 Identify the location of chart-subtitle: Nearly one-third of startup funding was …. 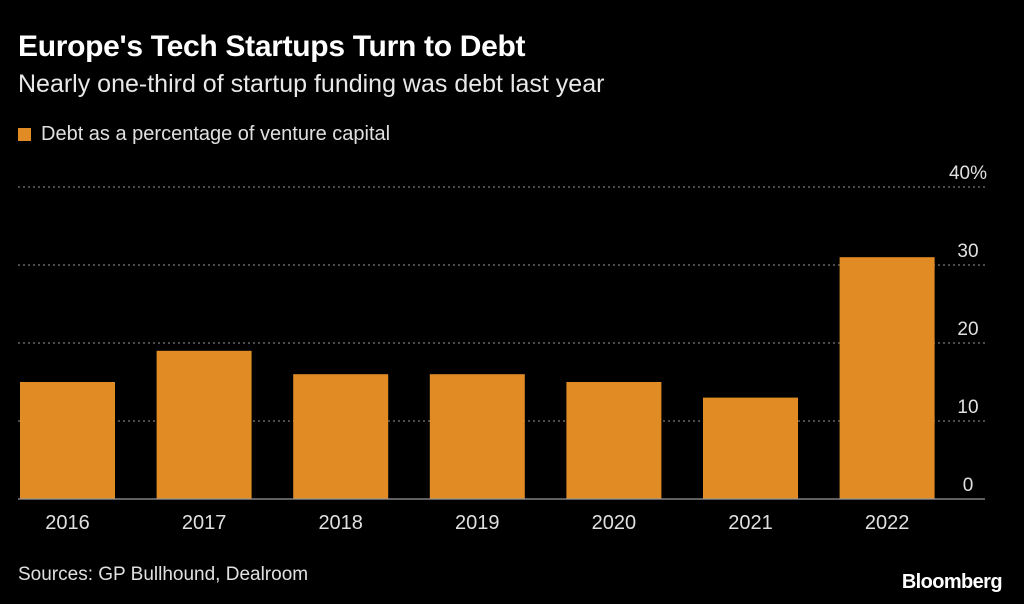
(311, 84).